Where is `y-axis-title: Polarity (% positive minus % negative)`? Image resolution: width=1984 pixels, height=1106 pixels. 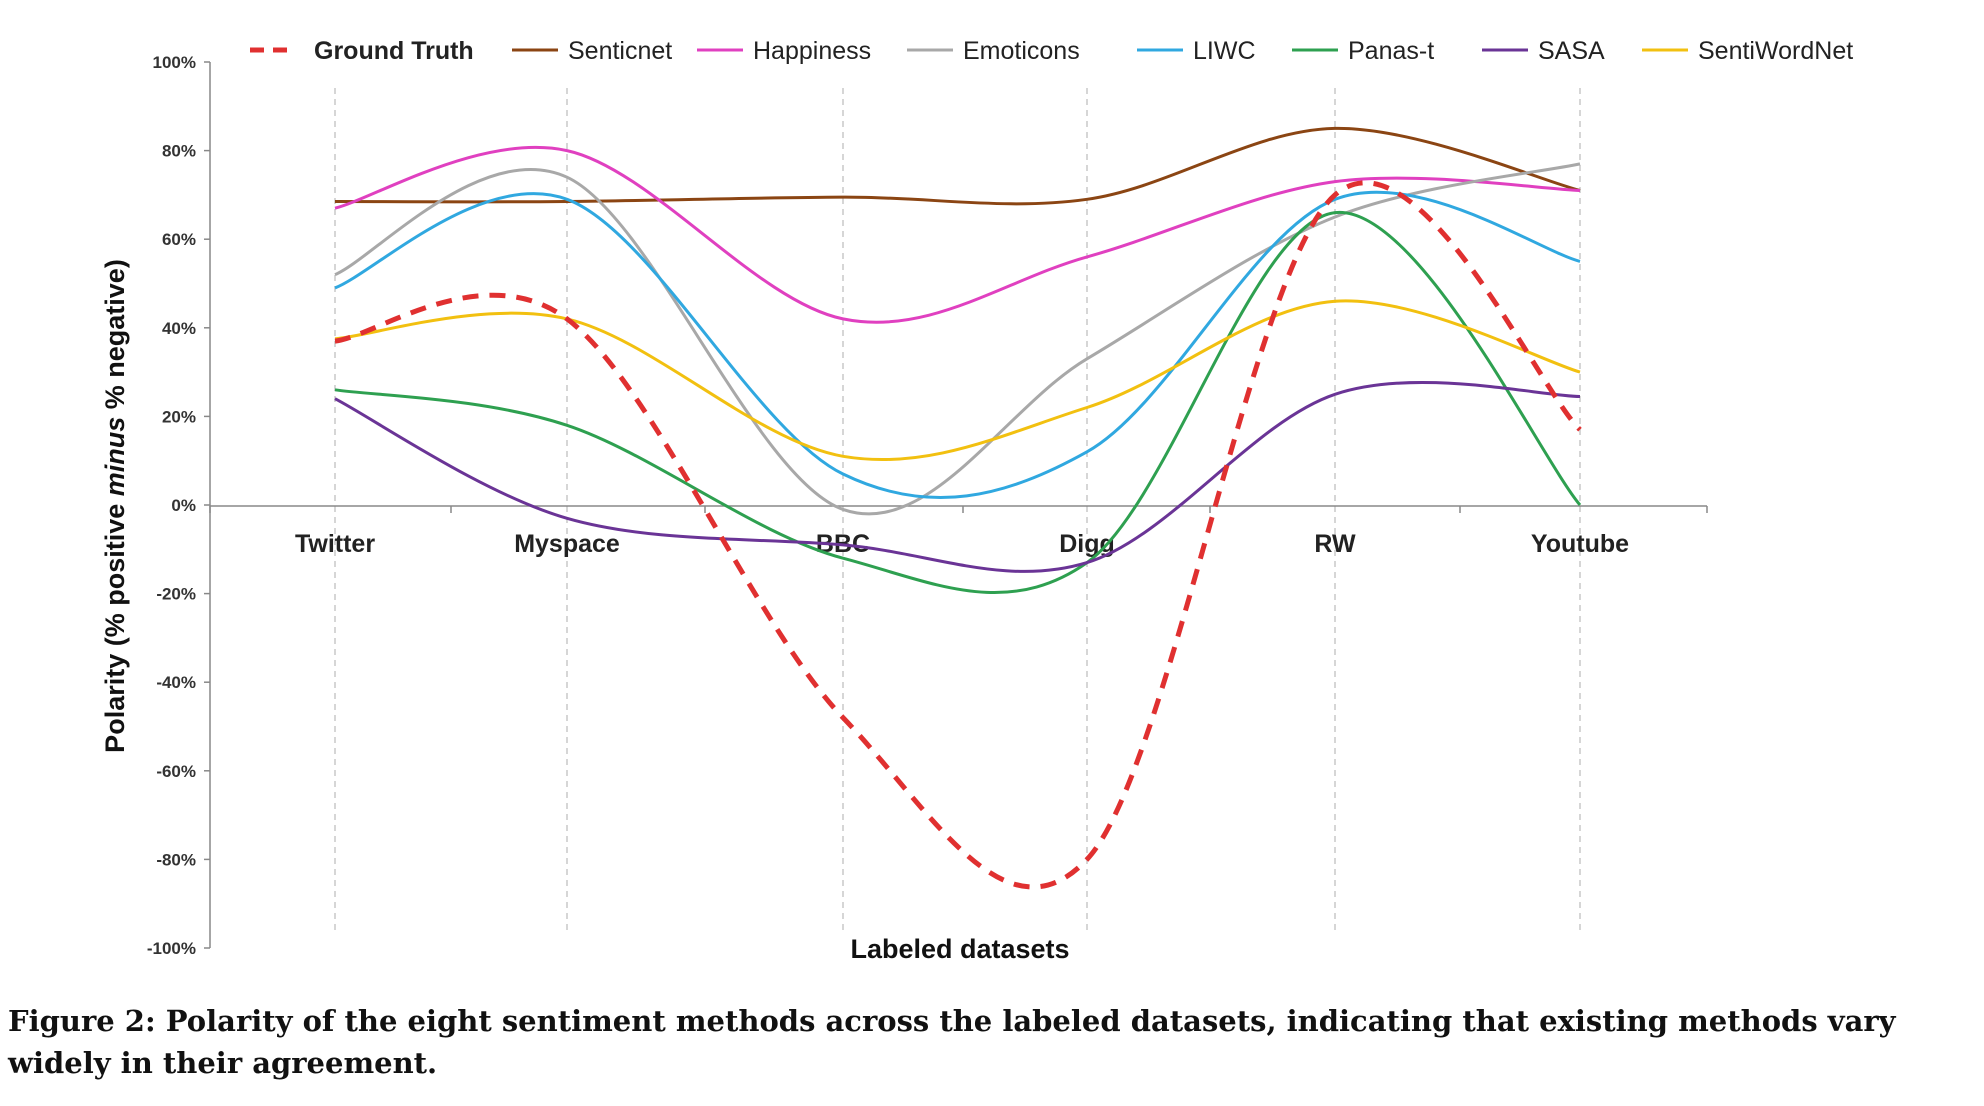
y-axis-title: Polarity (% positive minus % negative) is located at coordinates (115, 506).